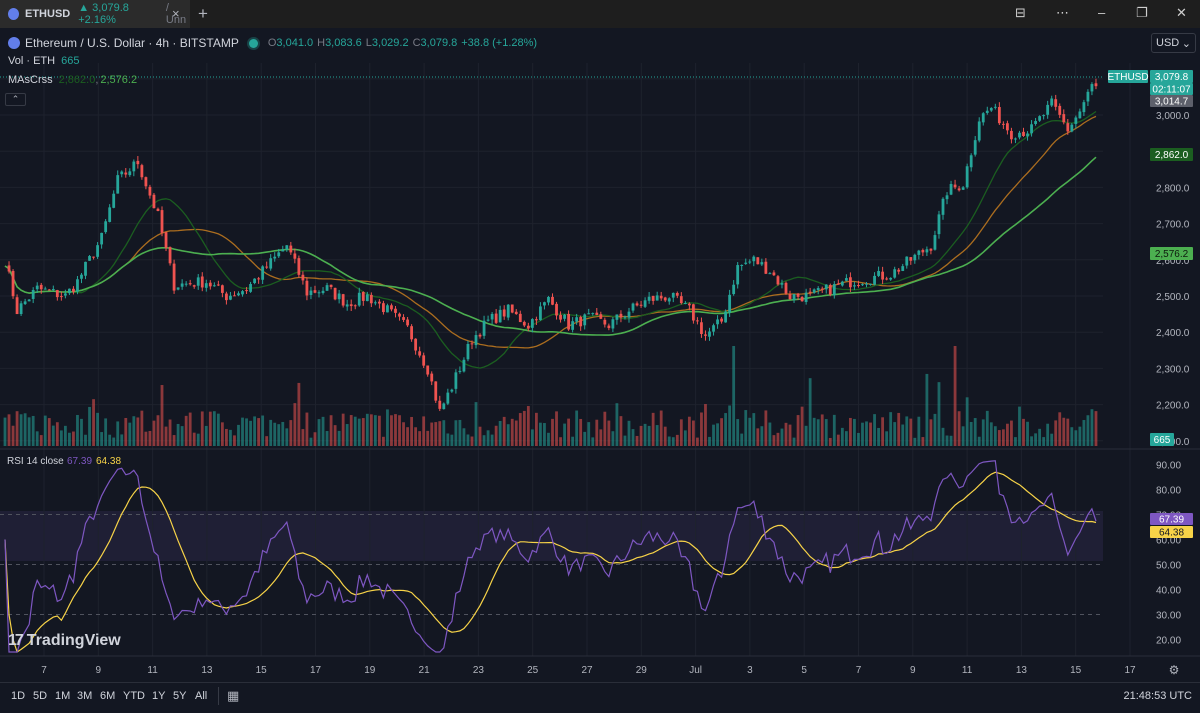 The width and height of the screenshot is (1200, 713). What do you see at coordinates (201, 696) in the screenshot?
I see `range-all: All` at bounding box center [201, 696].